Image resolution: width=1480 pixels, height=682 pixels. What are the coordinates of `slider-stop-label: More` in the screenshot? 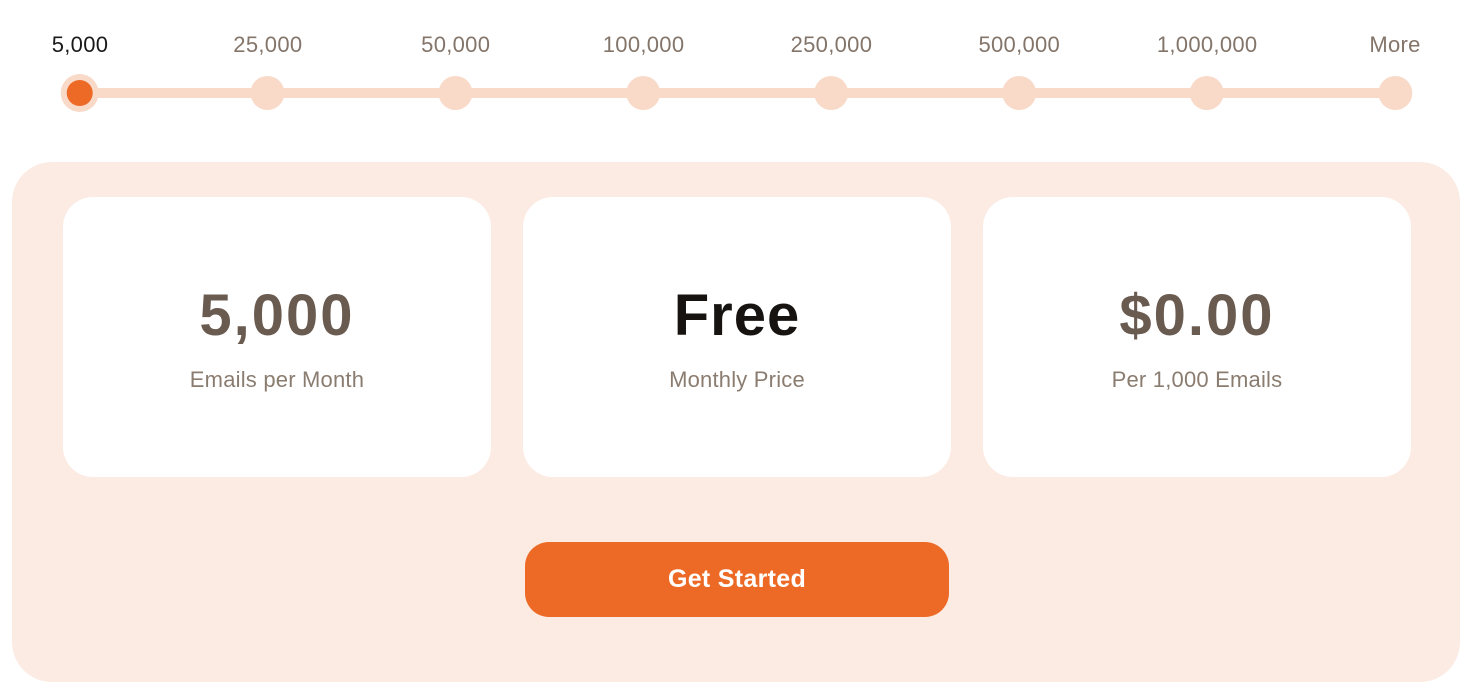 It's located at (1395, 44).